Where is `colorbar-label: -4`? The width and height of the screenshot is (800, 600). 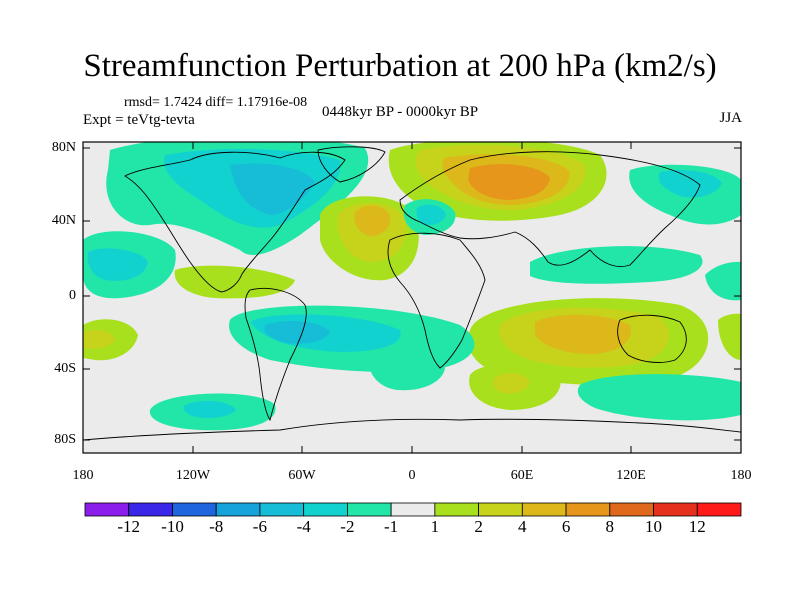
colorbar-label: -4 is located at coordinates (303, 526).